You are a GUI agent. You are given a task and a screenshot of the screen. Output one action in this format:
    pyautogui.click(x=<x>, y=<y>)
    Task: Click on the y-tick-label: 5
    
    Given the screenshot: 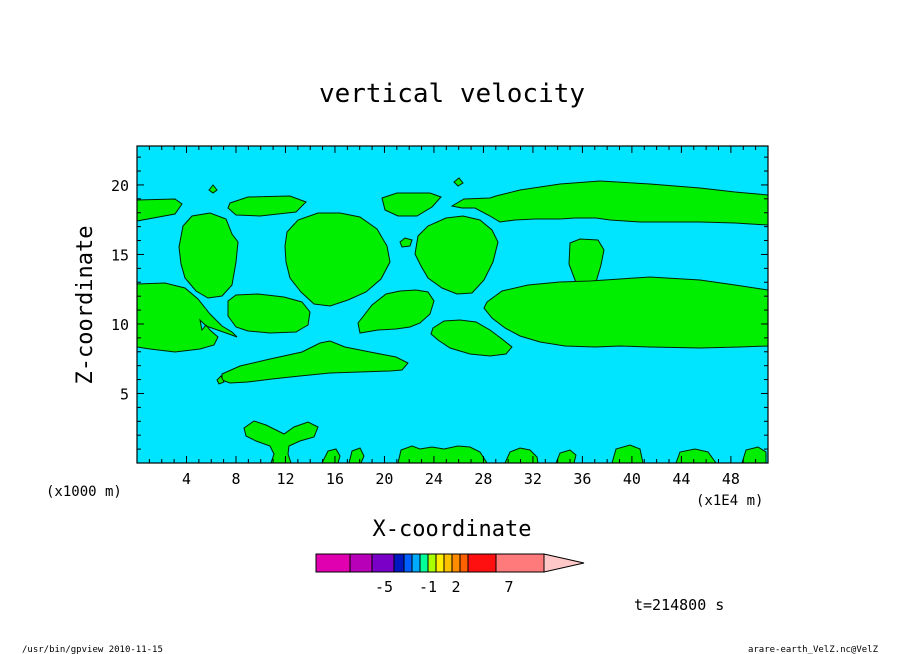 What is the action you would take?
    pyautogui.click(x=124, y=394)
    